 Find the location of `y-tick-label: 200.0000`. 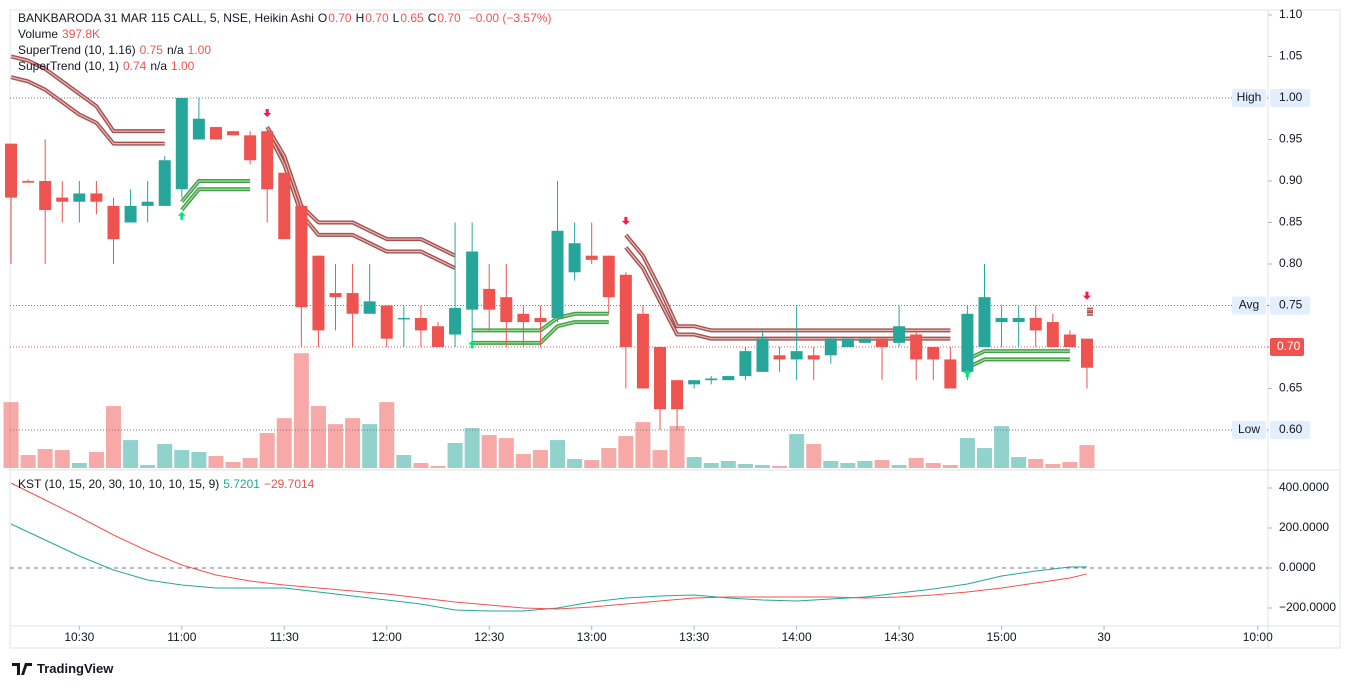

y-tick-label: 200.0000 is located at coordinates (1304, 527).